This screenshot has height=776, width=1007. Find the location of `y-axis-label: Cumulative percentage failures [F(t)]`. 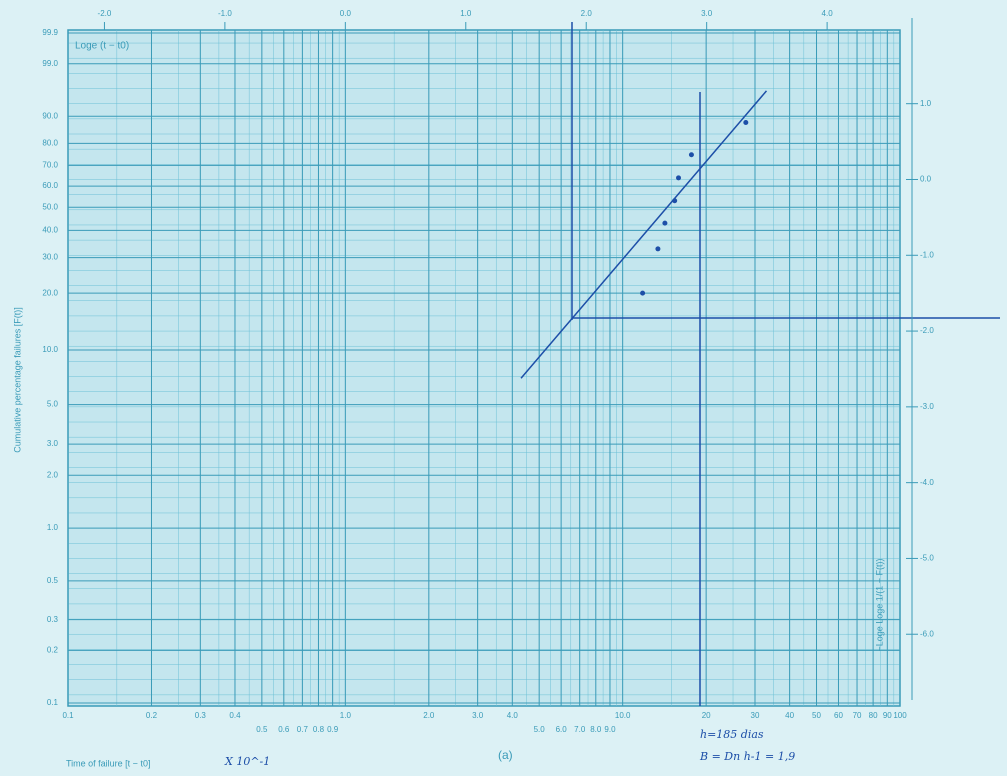

y-axis-label: Cumulative percentage failures [F(t)] is located at coordinates (17, 380).